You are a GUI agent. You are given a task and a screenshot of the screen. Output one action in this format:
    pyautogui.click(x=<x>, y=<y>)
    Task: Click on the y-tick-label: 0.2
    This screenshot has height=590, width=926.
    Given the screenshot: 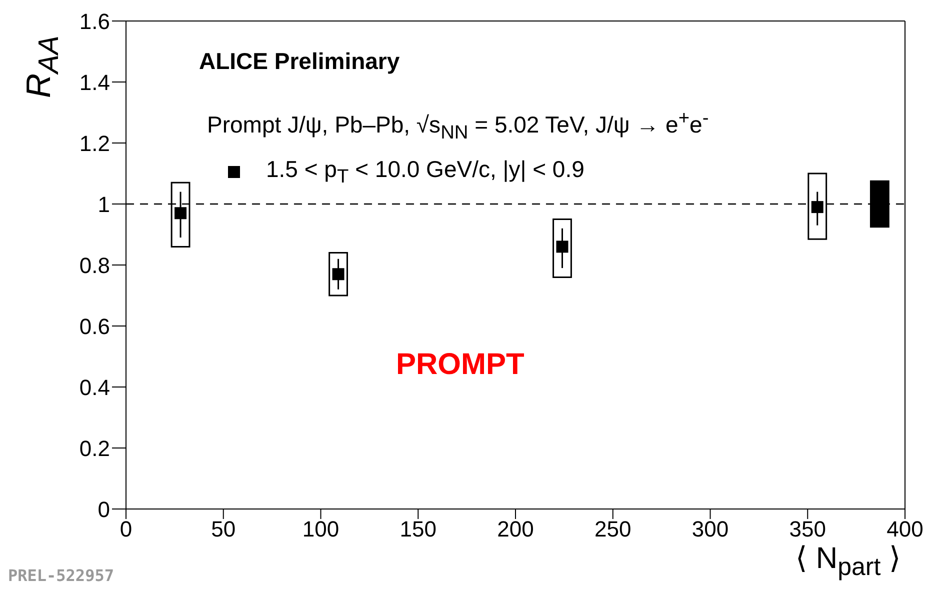 What is the action you would take?
    pyautogui.click(x=94, y=448)
    